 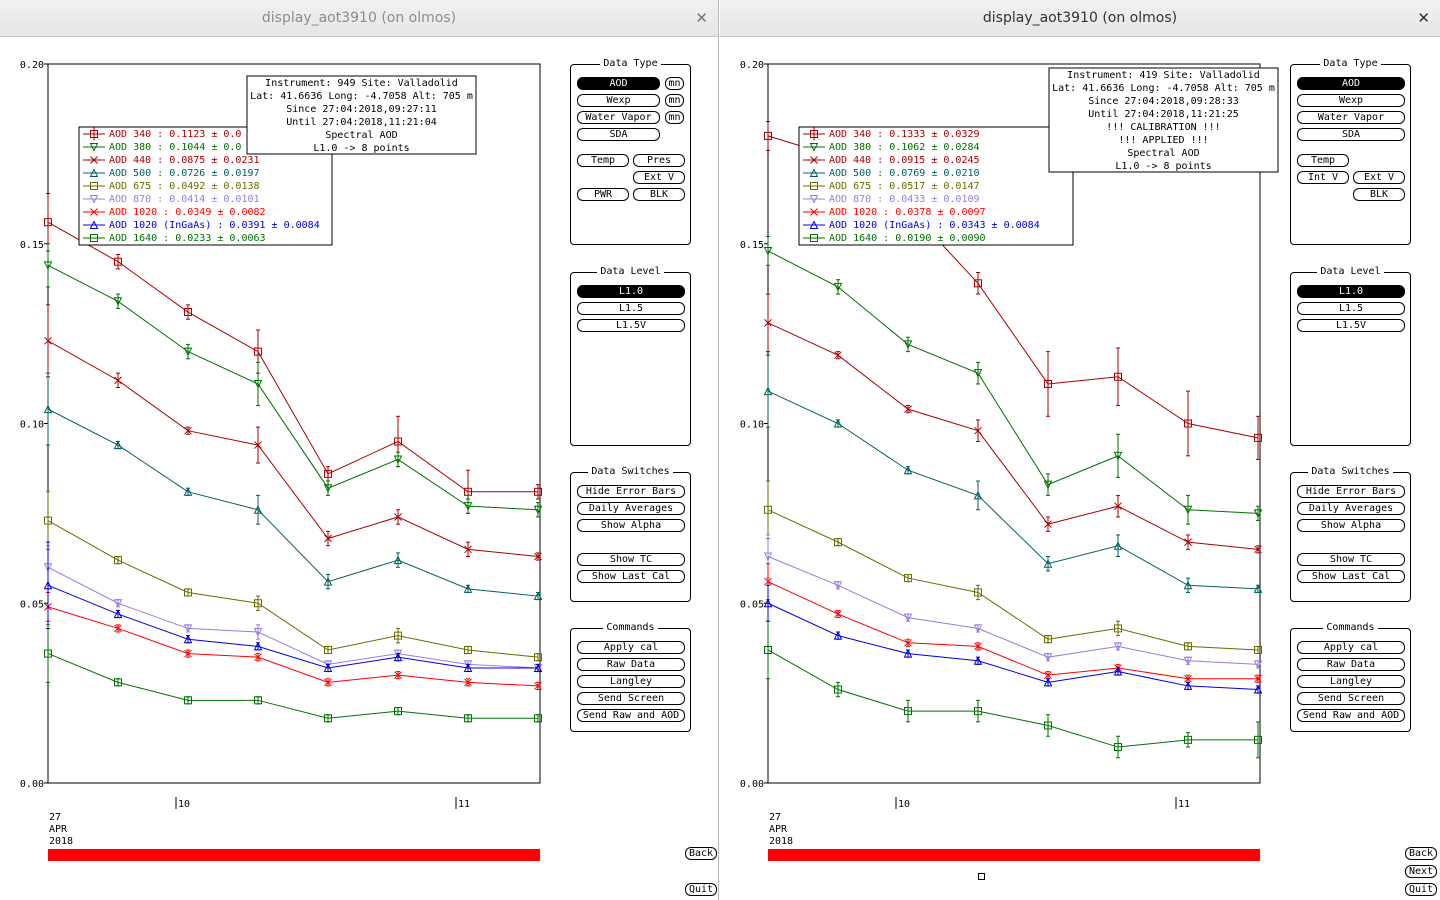 What do you see at coordinates (904, 147) in the screenshot?
I see `legend-label: AOD 380 : 0.1062 ± 0.0284` at bounding box center [904, 147].